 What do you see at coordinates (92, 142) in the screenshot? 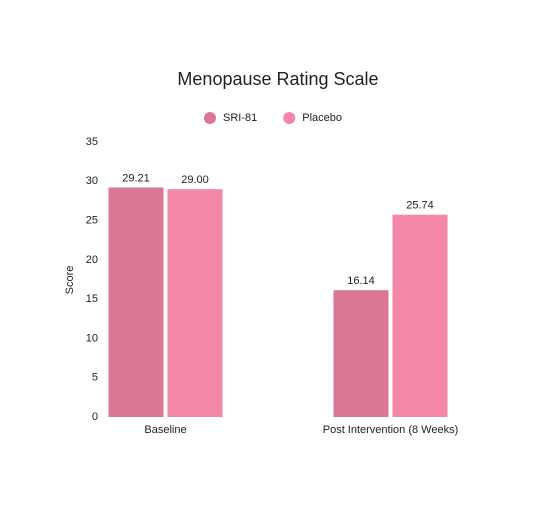
I see `y-tick-label: 35` at bounding box center [92, 142].